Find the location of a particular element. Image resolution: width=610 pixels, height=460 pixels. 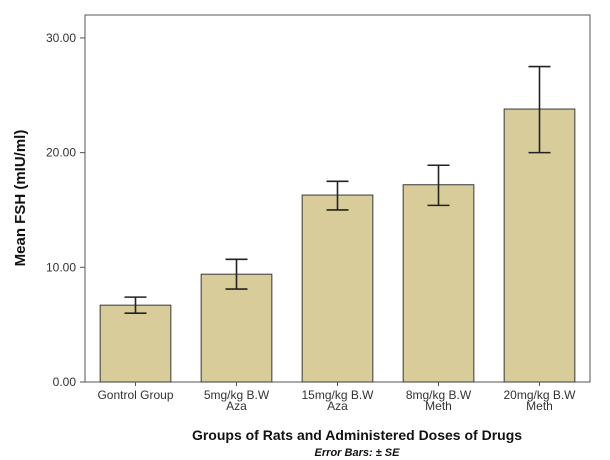

x-tick-label: 20mg/kg B.W is located at coordinates (539, 395).